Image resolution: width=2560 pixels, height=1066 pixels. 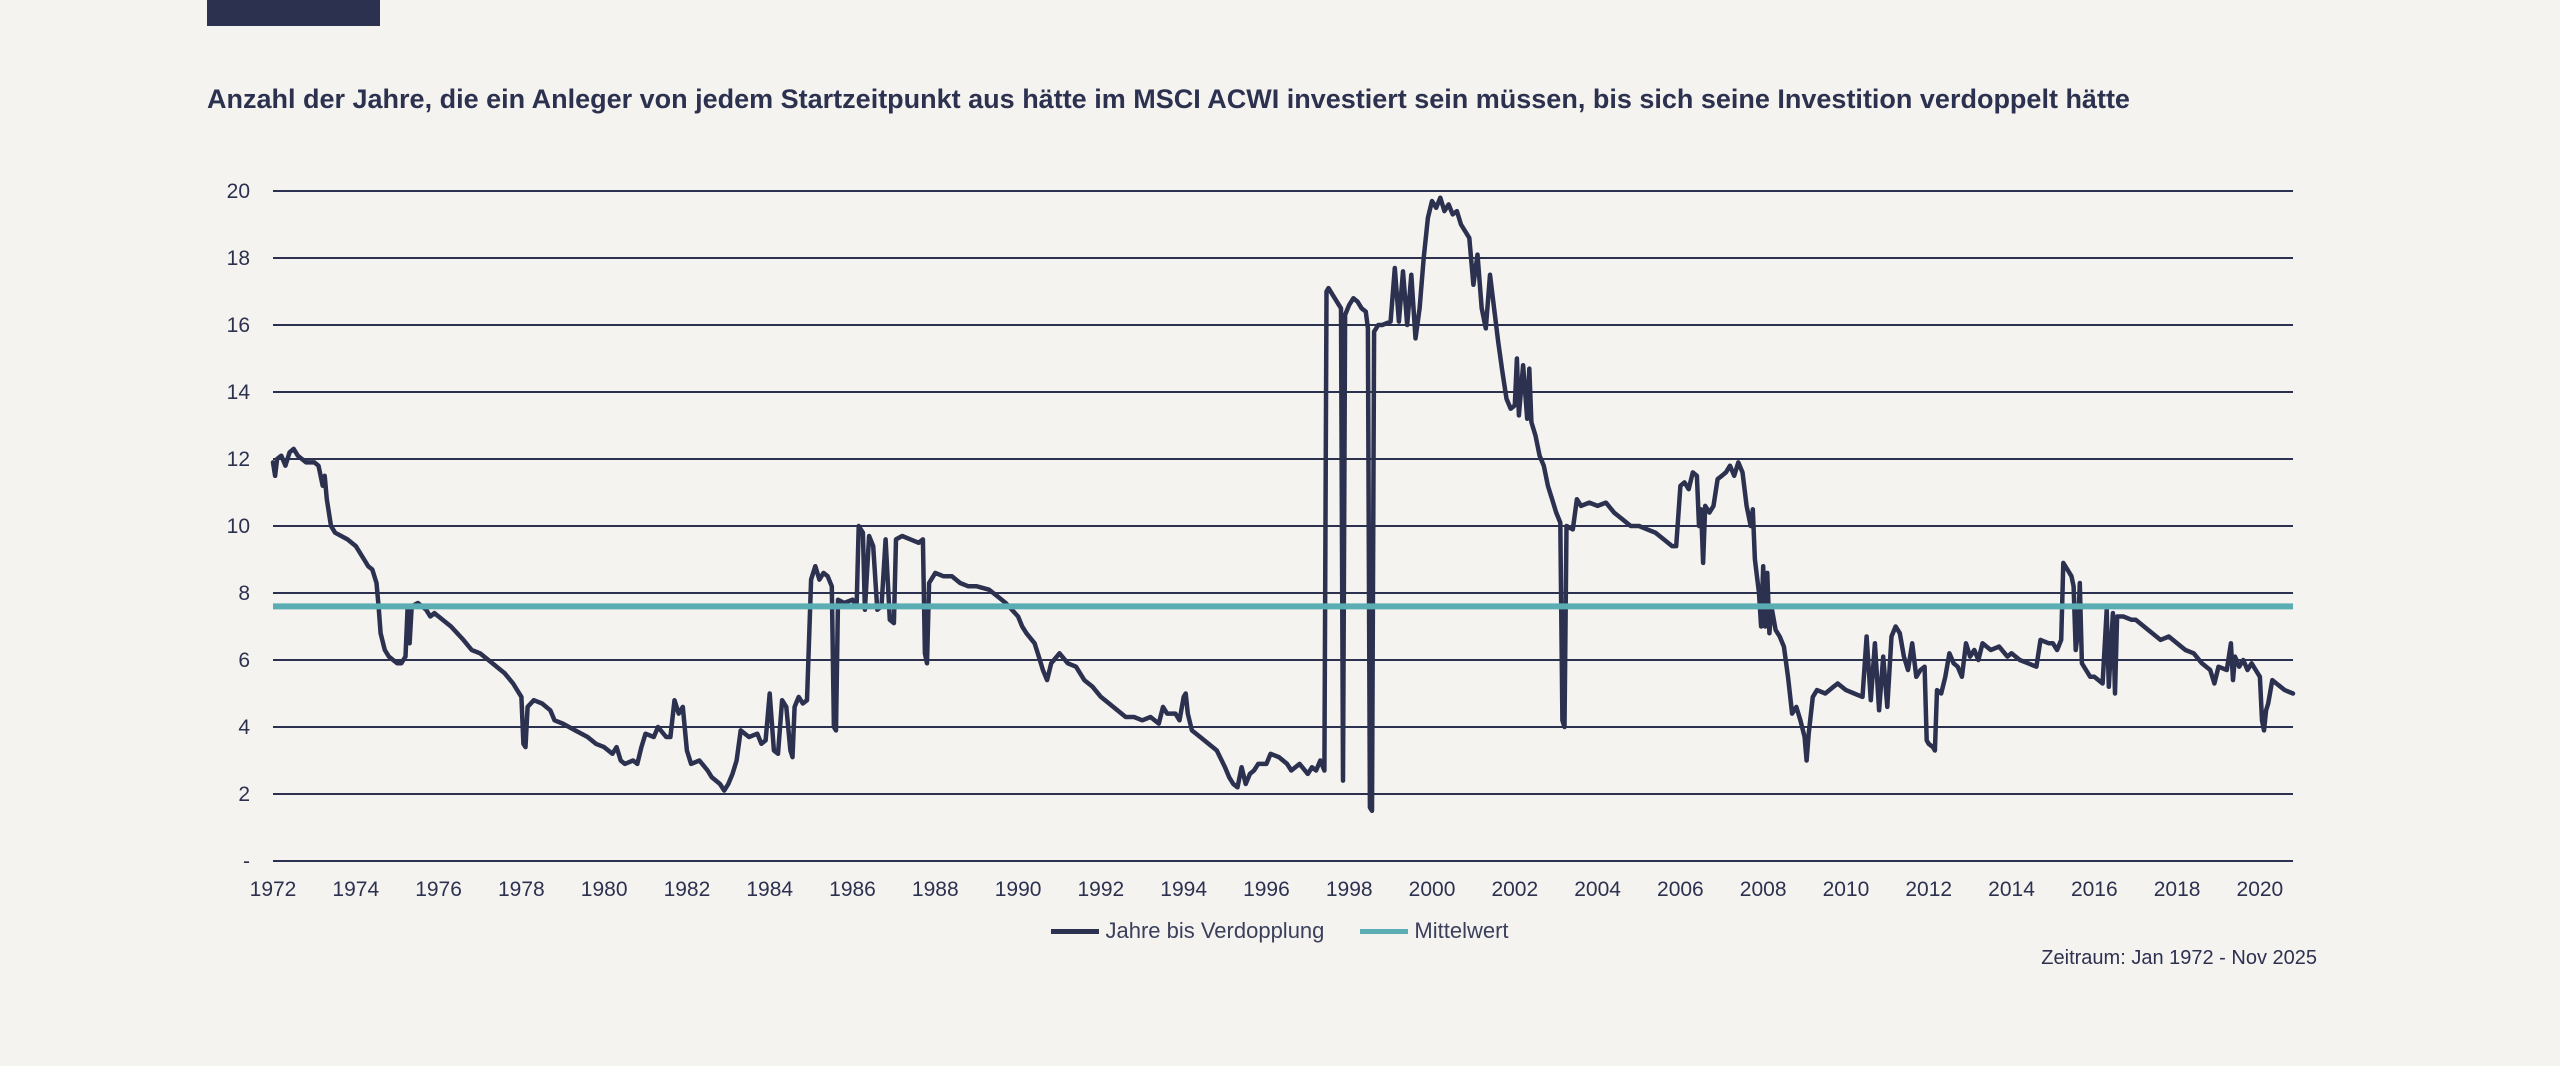 What do you see at coordinates (852, 889) in the screenshot?
I see `x-tick-label-1986: 1986` at bounding box center [852, 889].